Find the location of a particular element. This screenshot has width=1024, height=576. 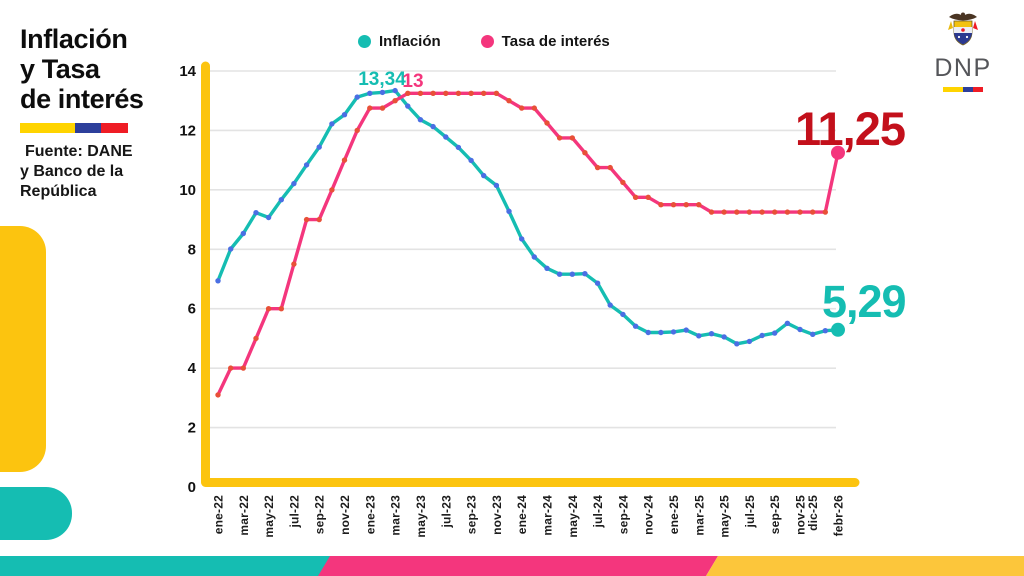

svg-text: nov-24 is located at coordinates (649, 515).